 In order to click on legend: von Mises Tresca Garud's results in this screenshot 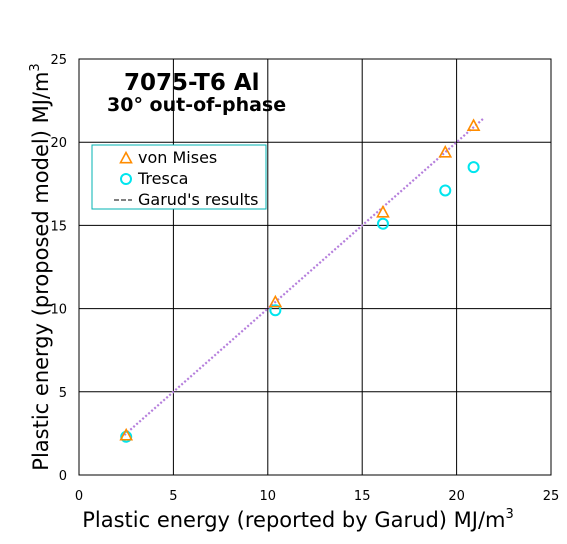, I will do `click(179, 177)`.